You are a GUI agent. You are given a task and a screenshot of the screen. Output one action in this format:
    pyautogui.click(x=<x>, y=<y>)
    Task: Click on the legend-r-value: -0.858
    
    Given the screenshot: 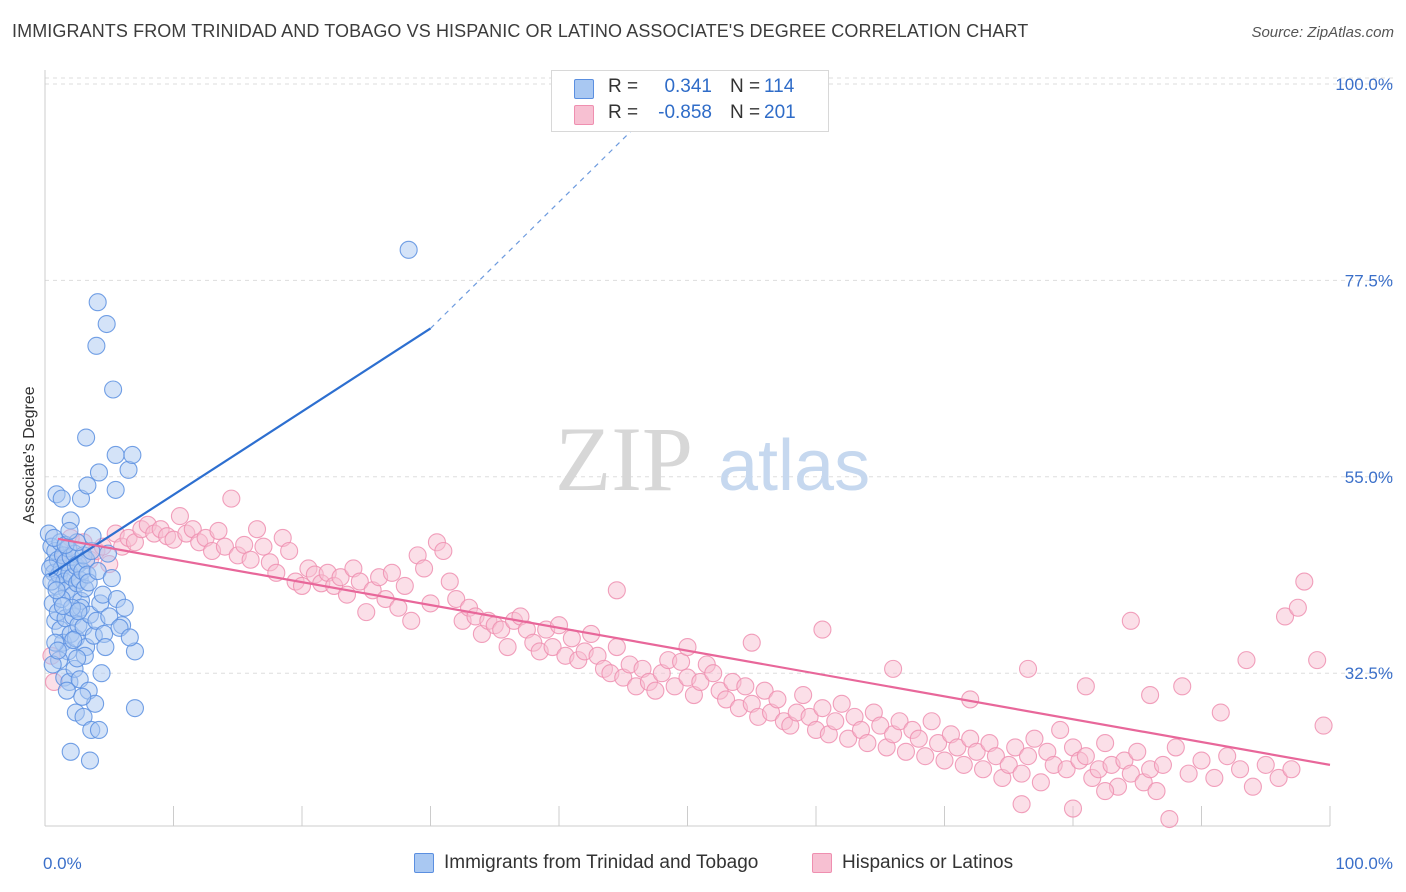 What is the action you would take?
    pyautogui.click(x=685, y=112)
    